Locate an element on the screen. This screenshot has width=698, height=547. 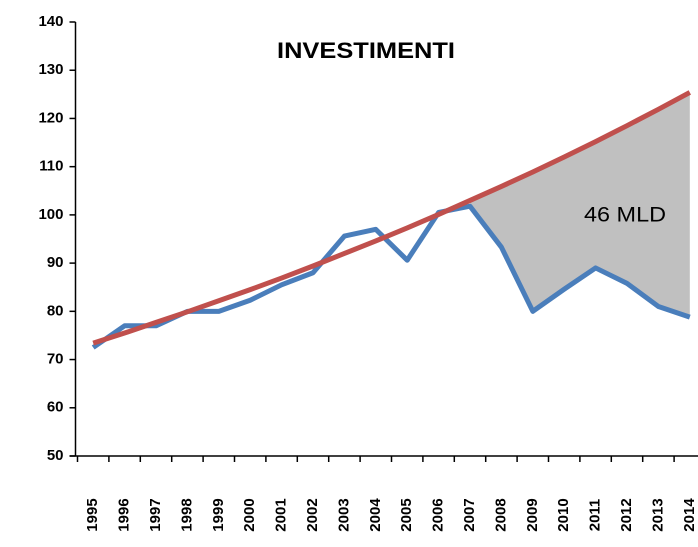
x-tick-label: 2001 is located at coordinates (281, 514).